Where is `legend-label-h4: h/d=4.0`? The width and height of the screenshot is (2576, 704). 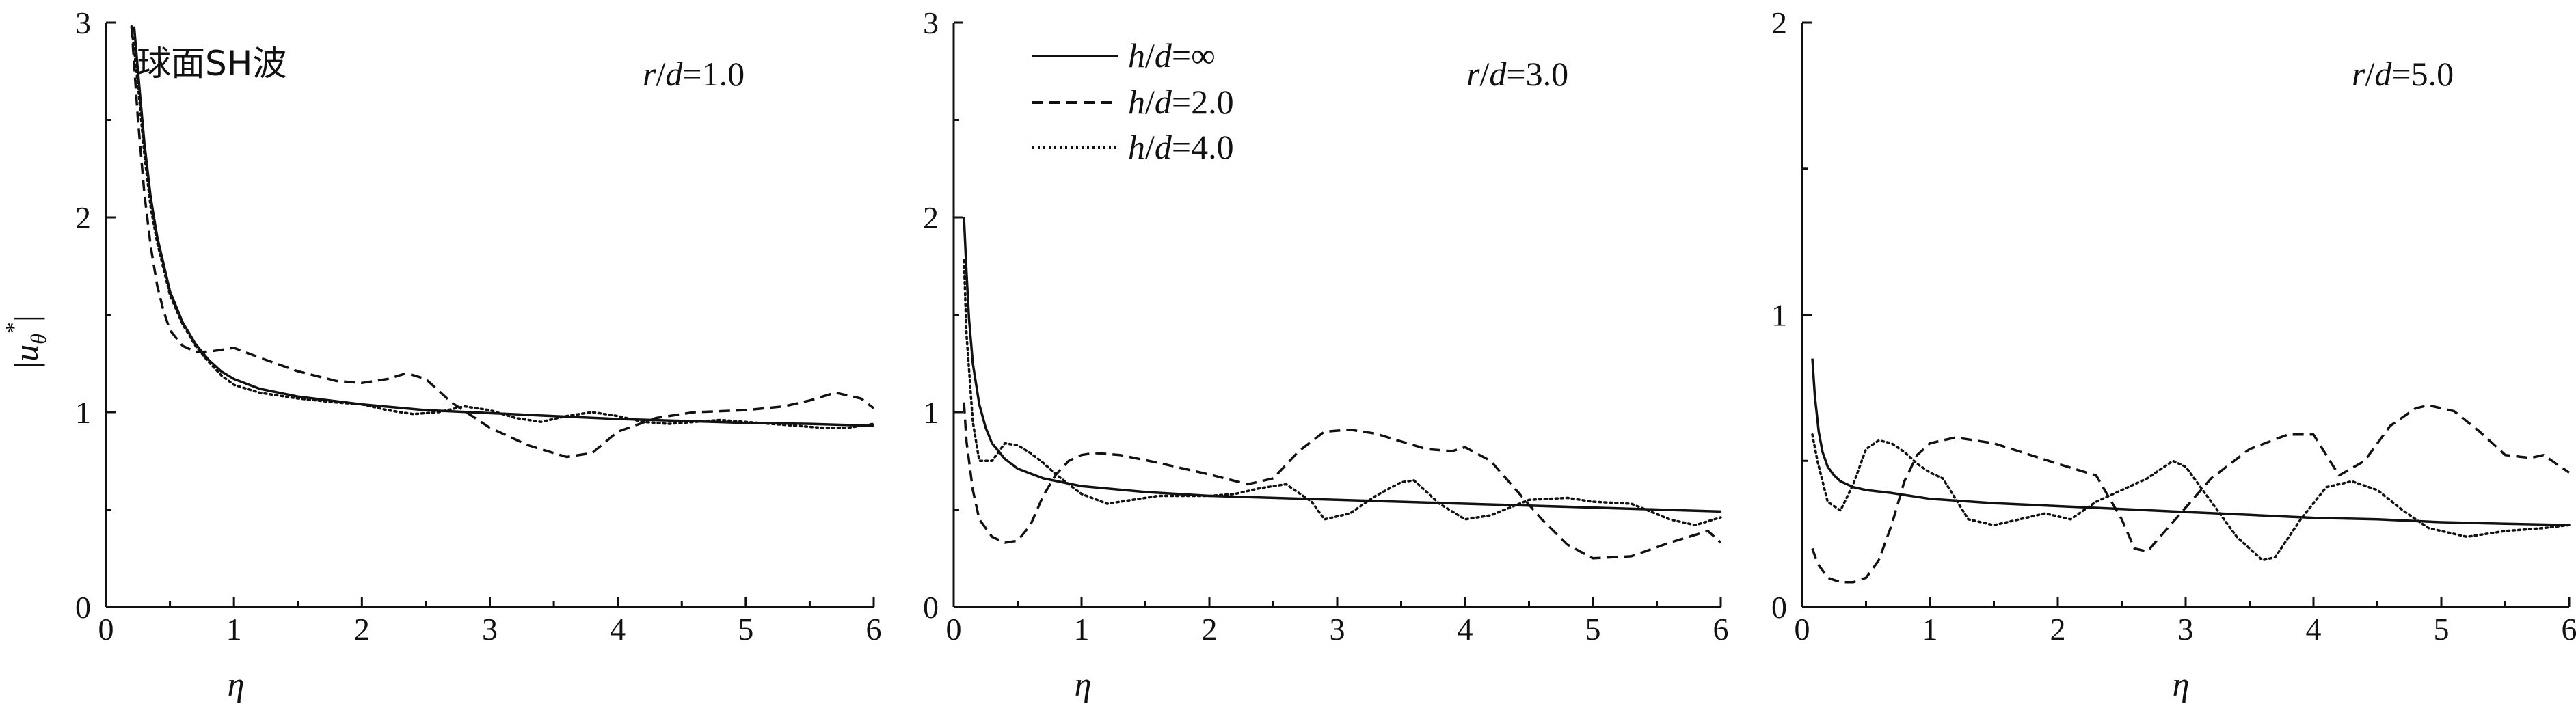
legend-label-h4: h/d=4.0 is located at coordinates (1181, 147).